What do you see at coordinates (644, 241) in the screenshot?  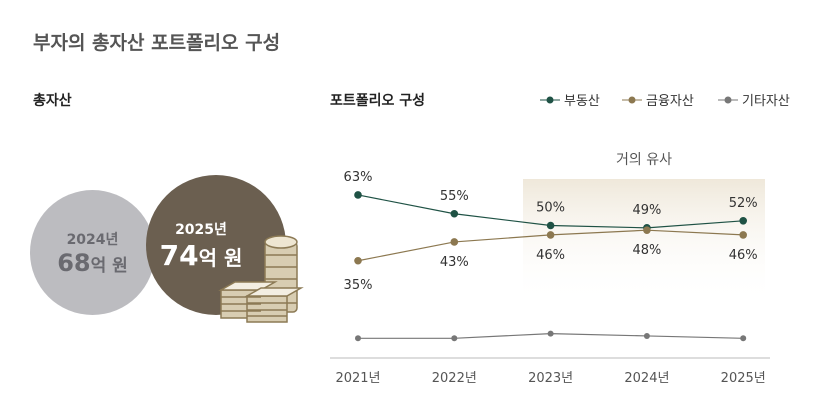 I see `similar-region-highlight` at bounding box center [644, 241].